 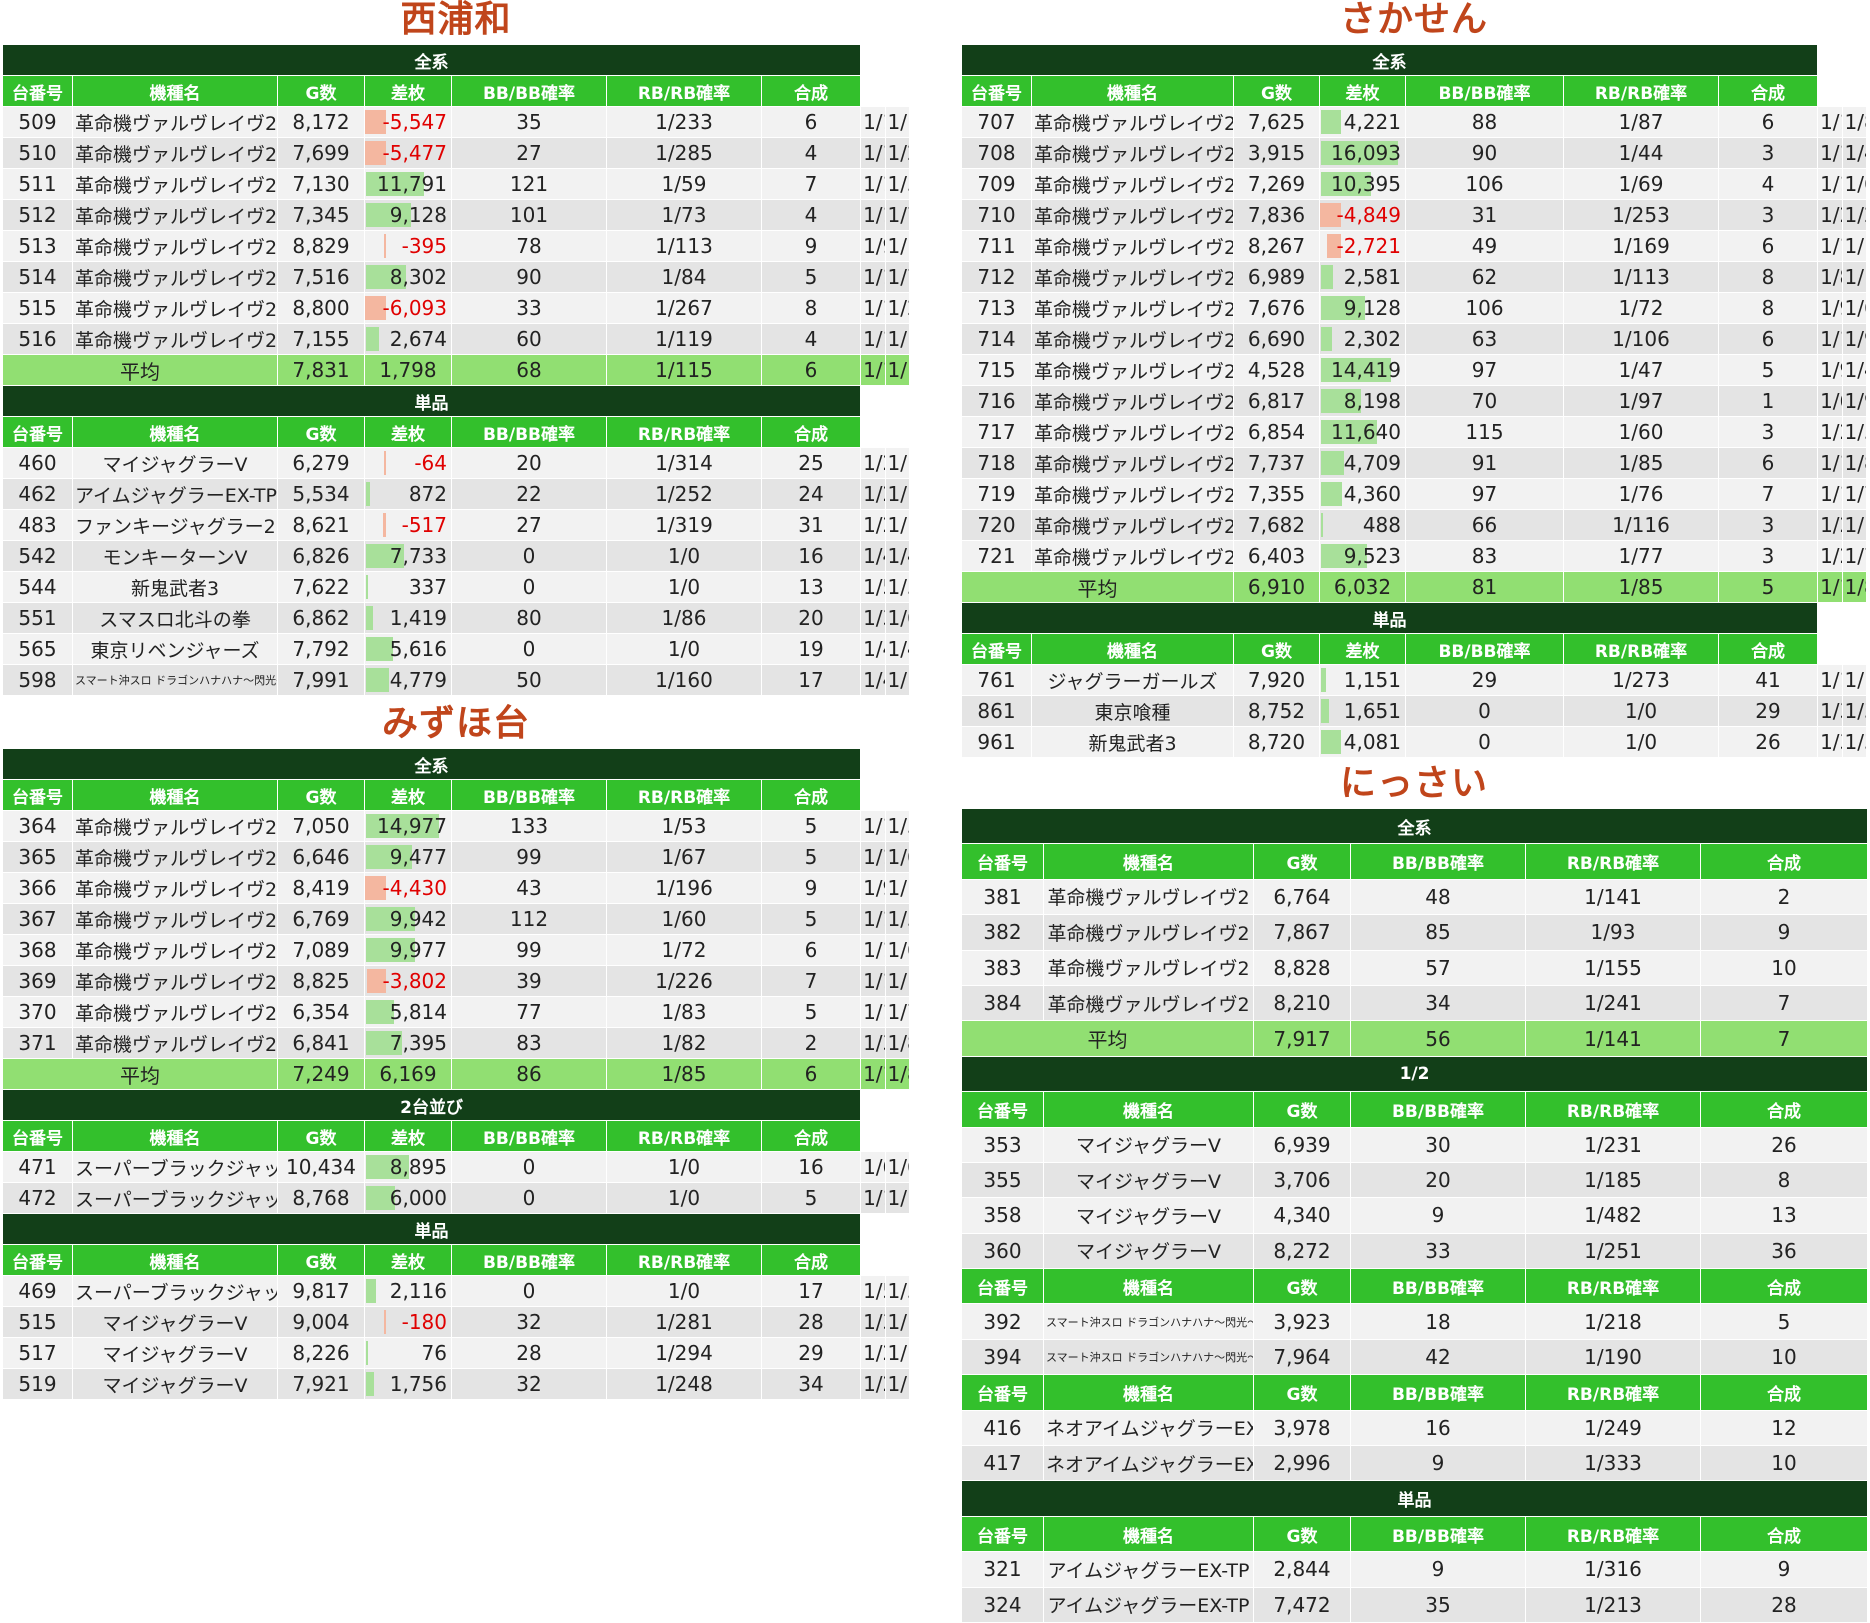 What do you see at coordinates (1362, 587) in the screenshot?
I see `average-cell: 6,032` at bounding box center [1362, 587].